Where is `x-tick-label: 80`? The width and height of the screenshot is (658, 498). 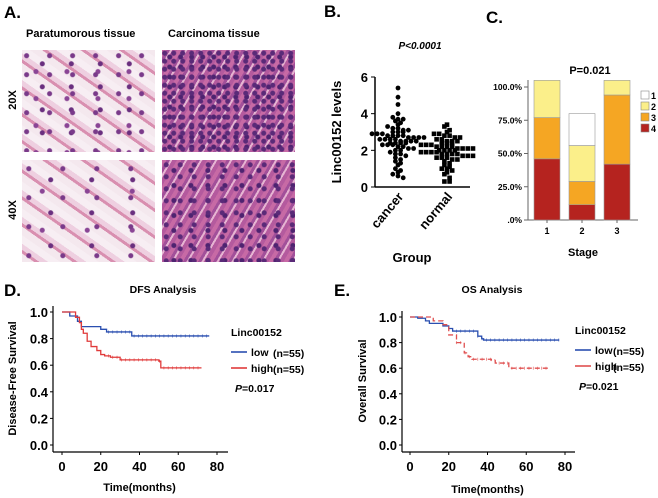
x-tick-label: 80 is located at coordinates (217, 466).